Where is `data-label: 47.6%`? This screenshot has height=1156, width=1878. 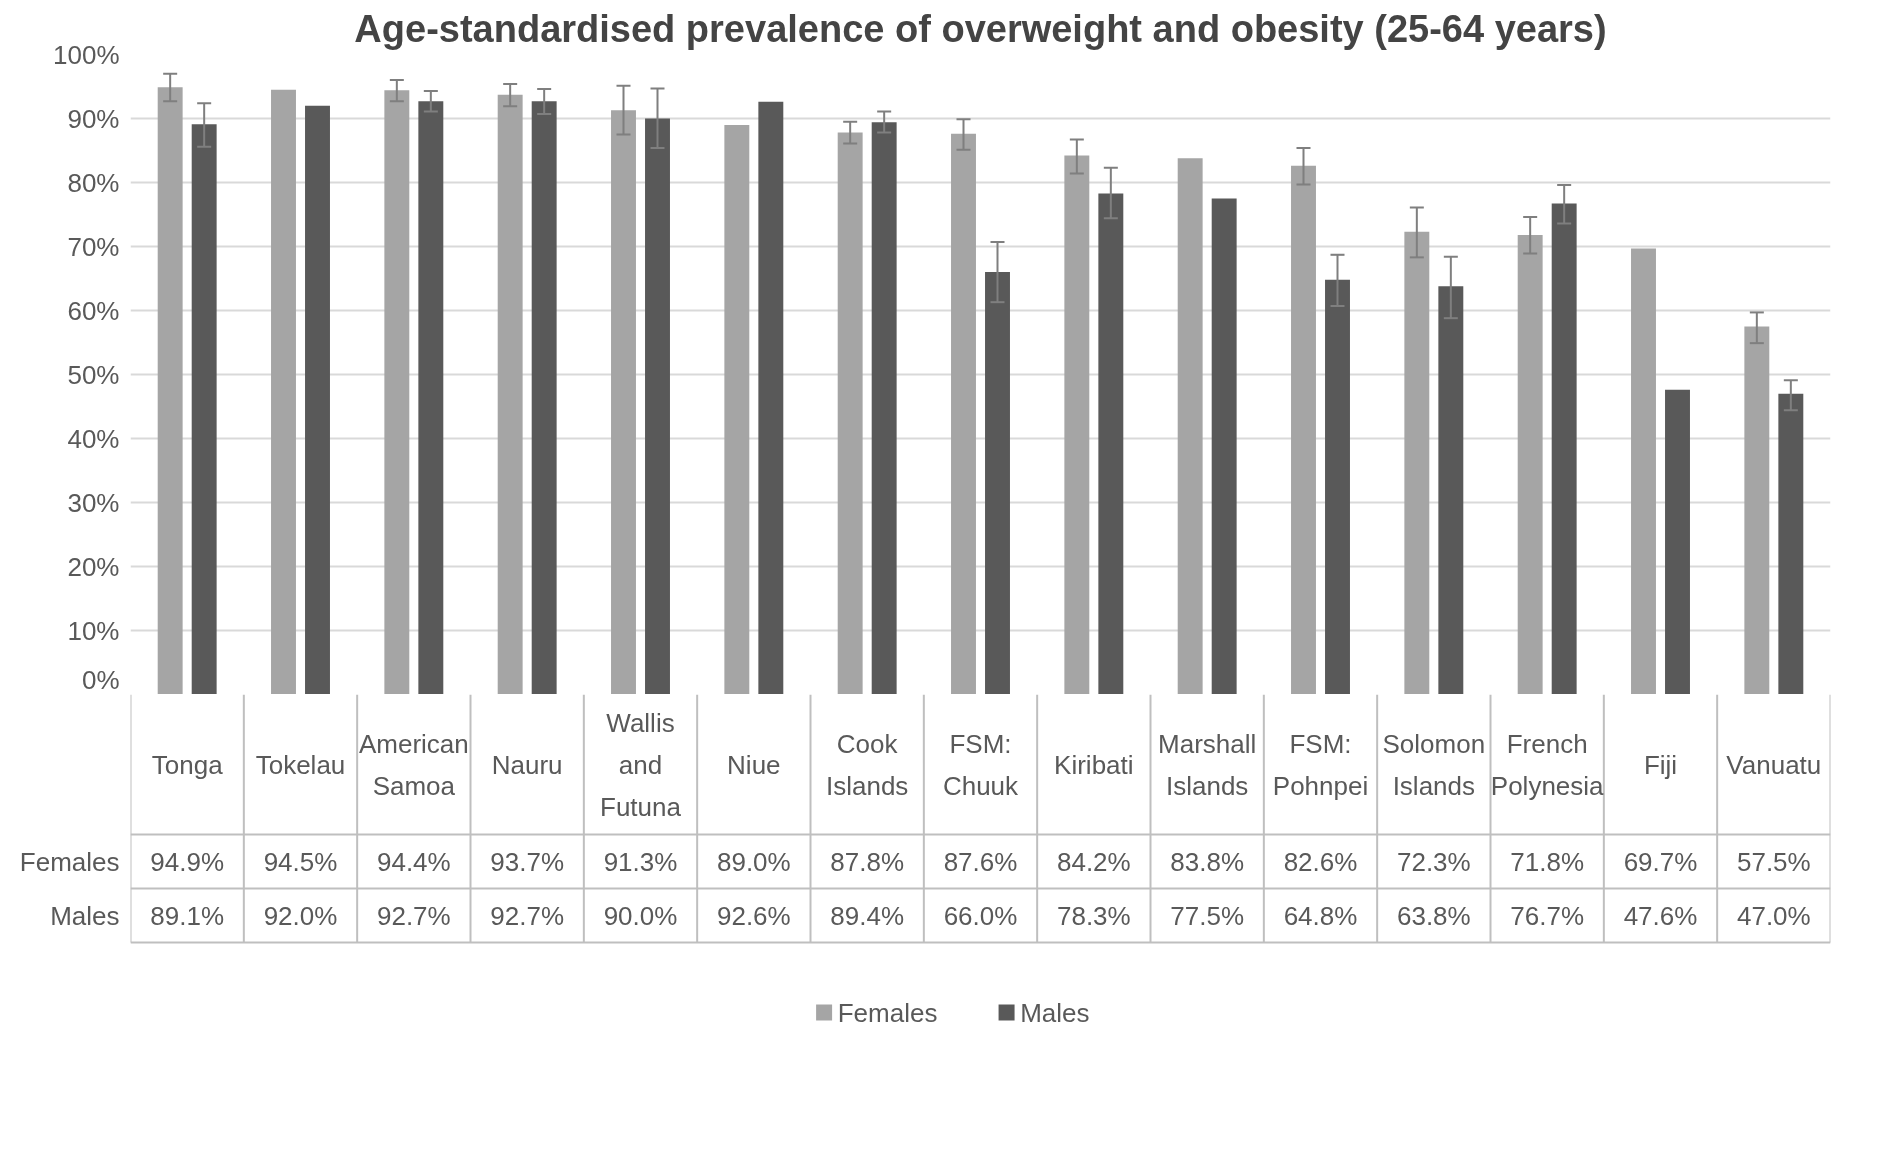 data-label: 47.6% is located at coordinates (1660, 915).